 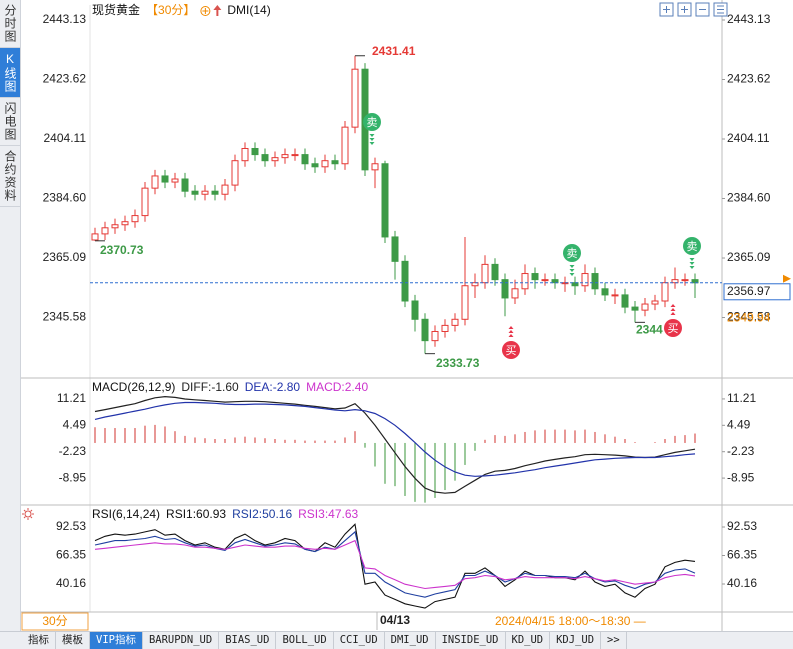 I want to click on header-icon, so click(x=205, y=11).